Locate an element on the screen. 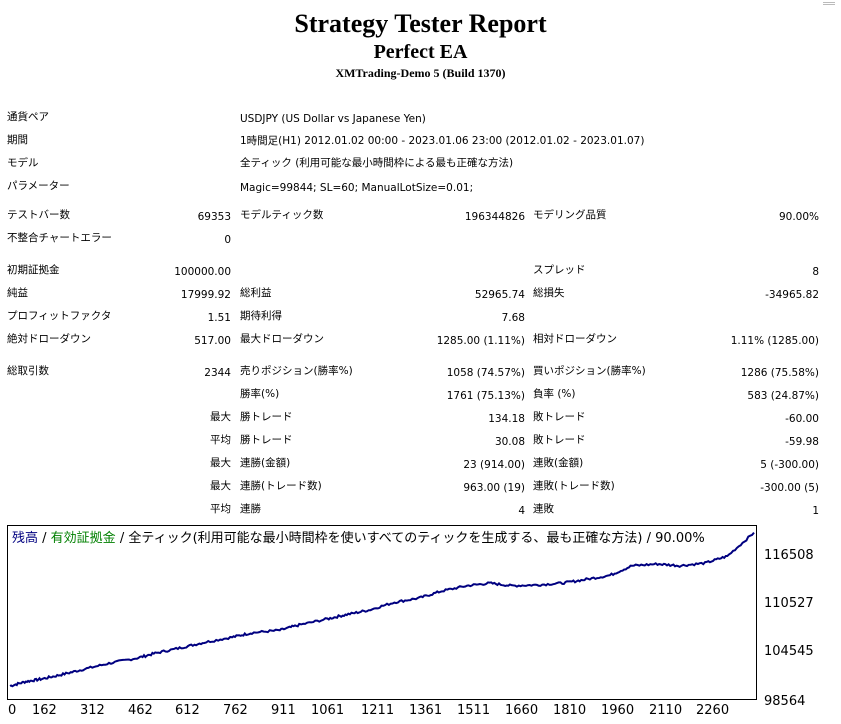 This screenshot has width=841, height=724. gross-profit-value: 52965.74 is located at coordinates (499, 295).